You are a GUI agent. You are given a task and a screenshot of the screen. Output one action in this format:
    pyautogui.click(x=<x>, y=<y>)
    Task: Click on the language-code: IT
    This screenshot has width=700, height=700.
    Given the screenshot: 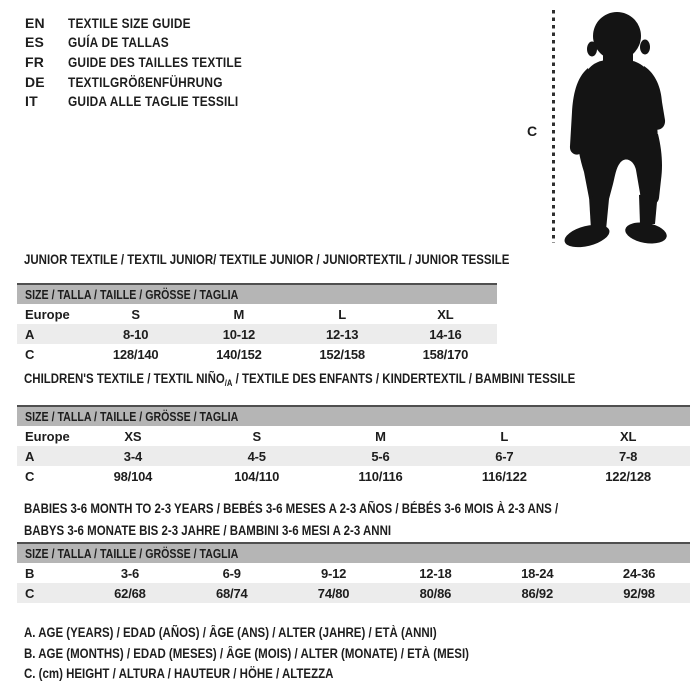 What is the action you would take?
    pyautogui.click(x=31, y=101)
    